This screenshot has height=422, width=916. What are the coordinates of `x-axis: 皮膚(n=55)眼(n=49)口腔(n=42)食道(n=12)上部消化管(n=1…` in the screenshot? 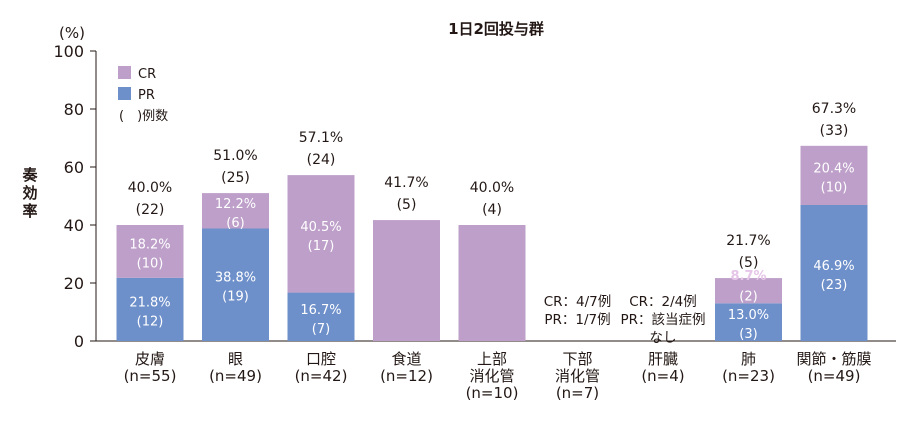 It's located at (498, 376).